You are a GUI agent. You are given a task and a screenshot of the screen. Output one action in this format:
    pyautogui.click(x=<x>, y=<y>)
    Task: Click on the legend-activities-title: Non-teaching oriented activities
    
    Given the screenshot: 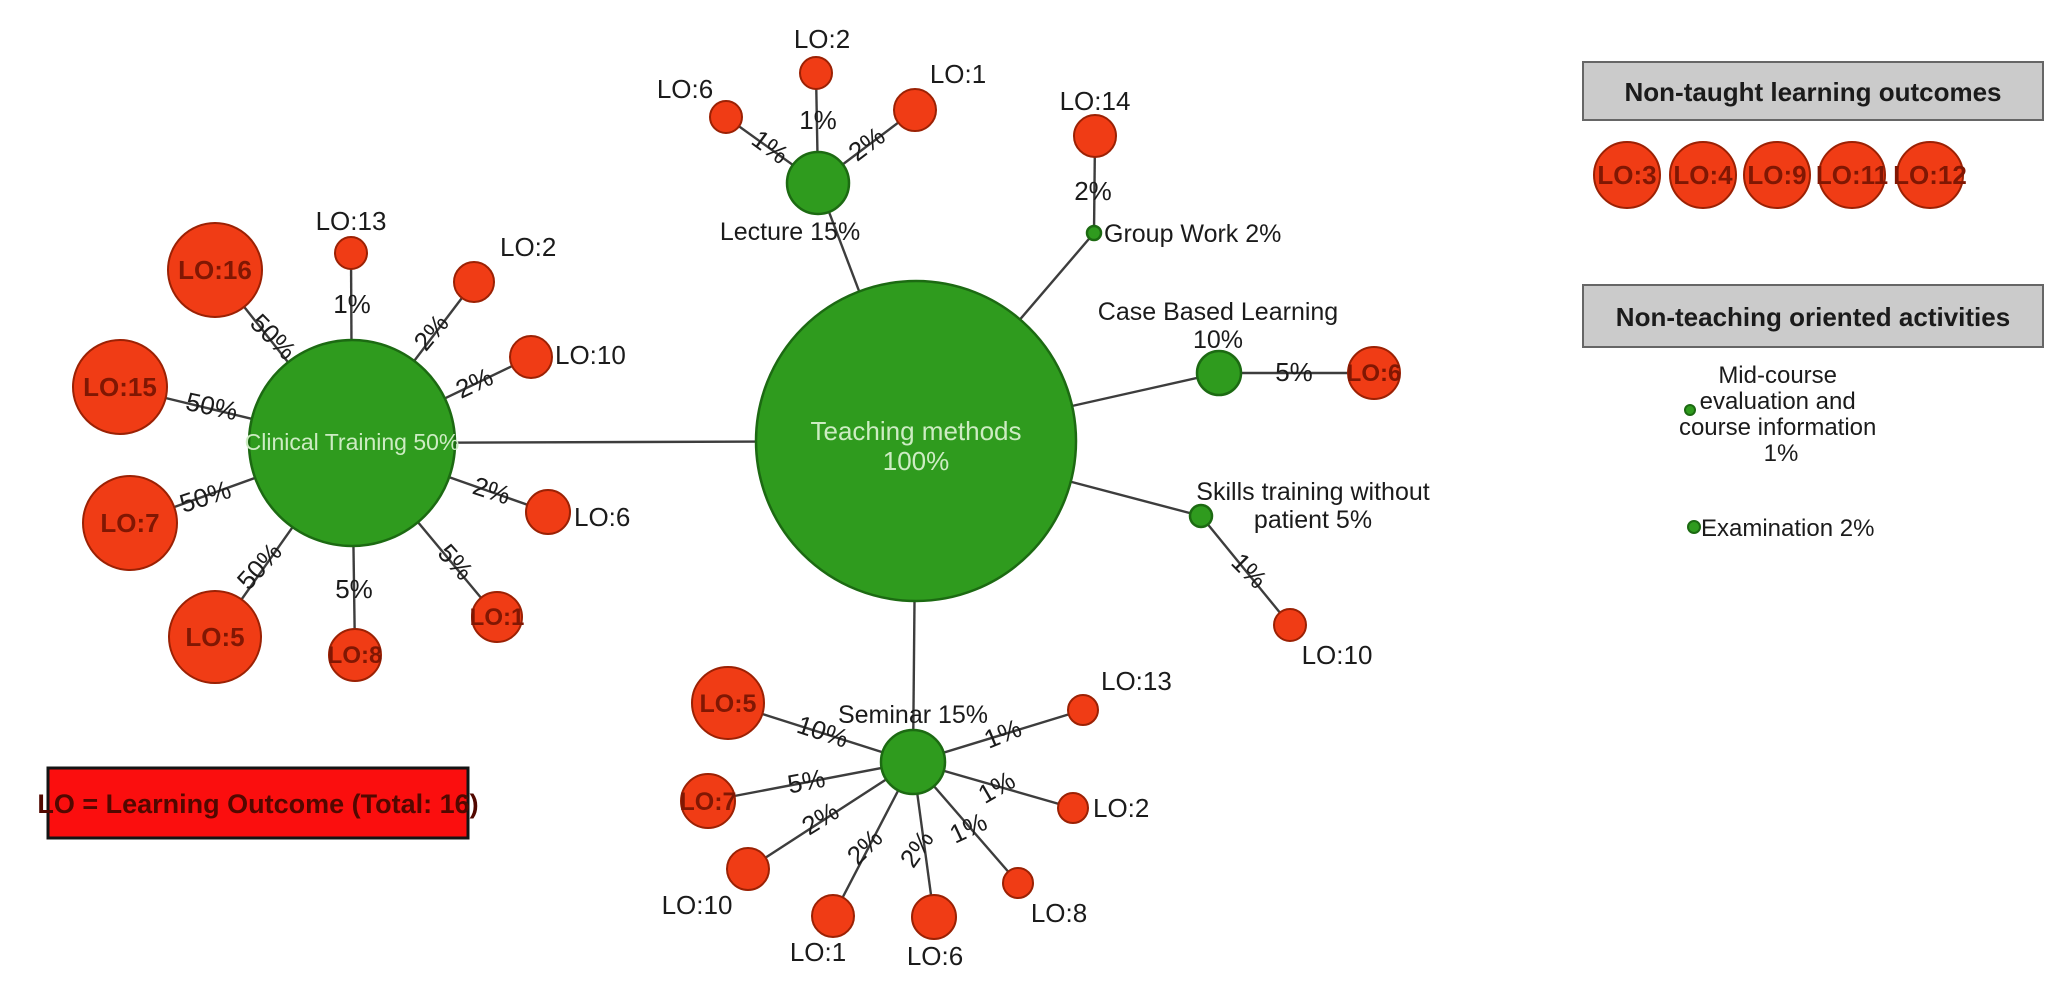 What is the action you would take?
    pyautogui.click(x=1813, y=317)
    